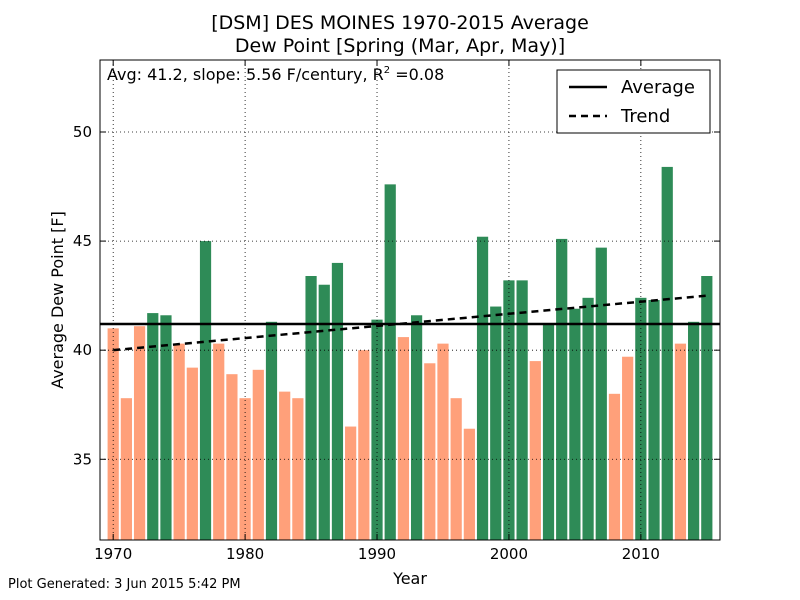 Image resolution: width=800 pixels, height=600 pixels. What do you see at coordinates (548, 432) in the screenshot?
I see `bar-2003` at bounding box center [548, 432].